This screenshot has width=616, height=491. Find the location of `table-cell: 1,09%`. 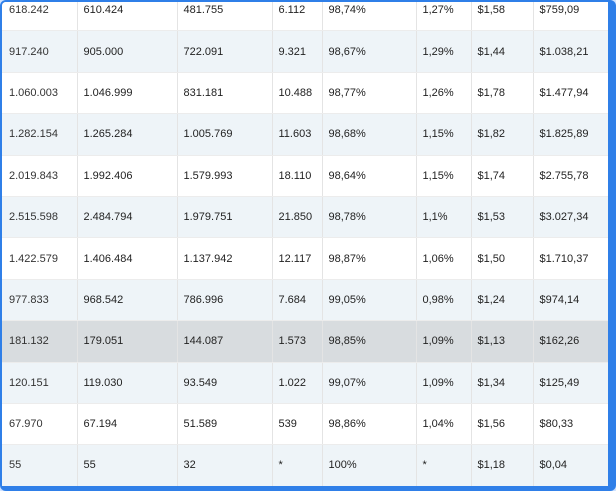

table-cell: 1,09% is located at coordinates (444, 383).